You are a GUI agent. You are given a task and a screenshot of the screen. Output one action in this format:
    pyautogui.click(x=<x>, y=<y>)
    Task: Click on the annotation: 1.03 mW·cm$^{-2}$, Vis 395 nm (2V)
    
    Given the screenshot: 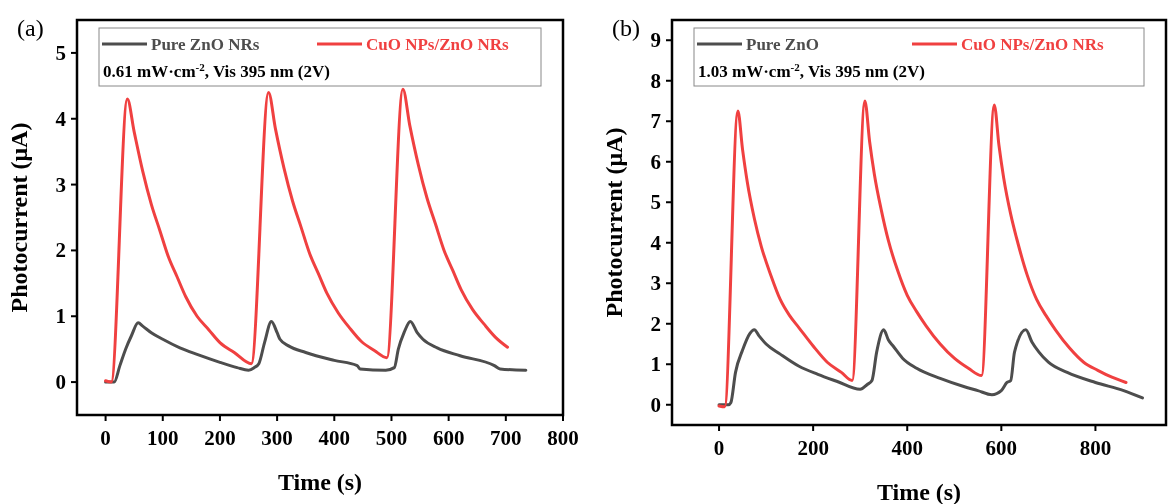 What is the action you would take?
    pyautogui.click(x=811, y=71)
    